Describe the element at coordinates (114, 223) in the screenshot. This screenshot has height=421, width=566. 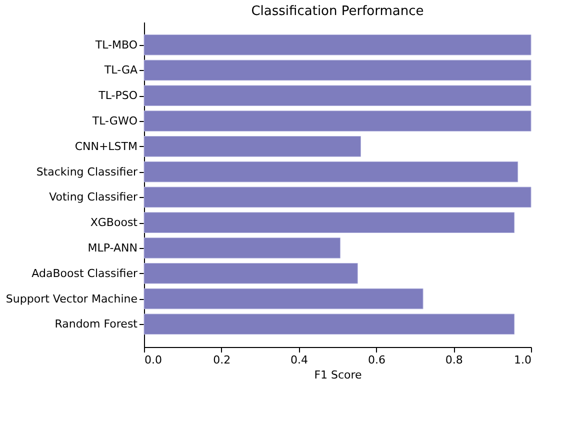
I see `y-tick-label: XGBoost` at that location.